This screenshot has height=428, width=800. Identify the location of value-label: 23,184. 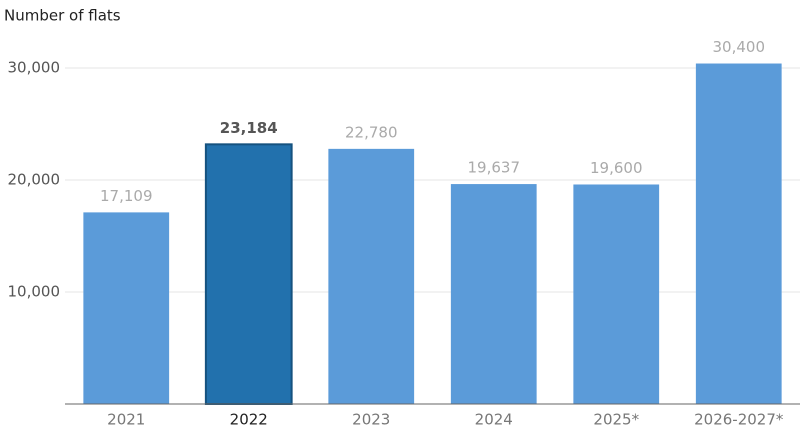
(249, 128).